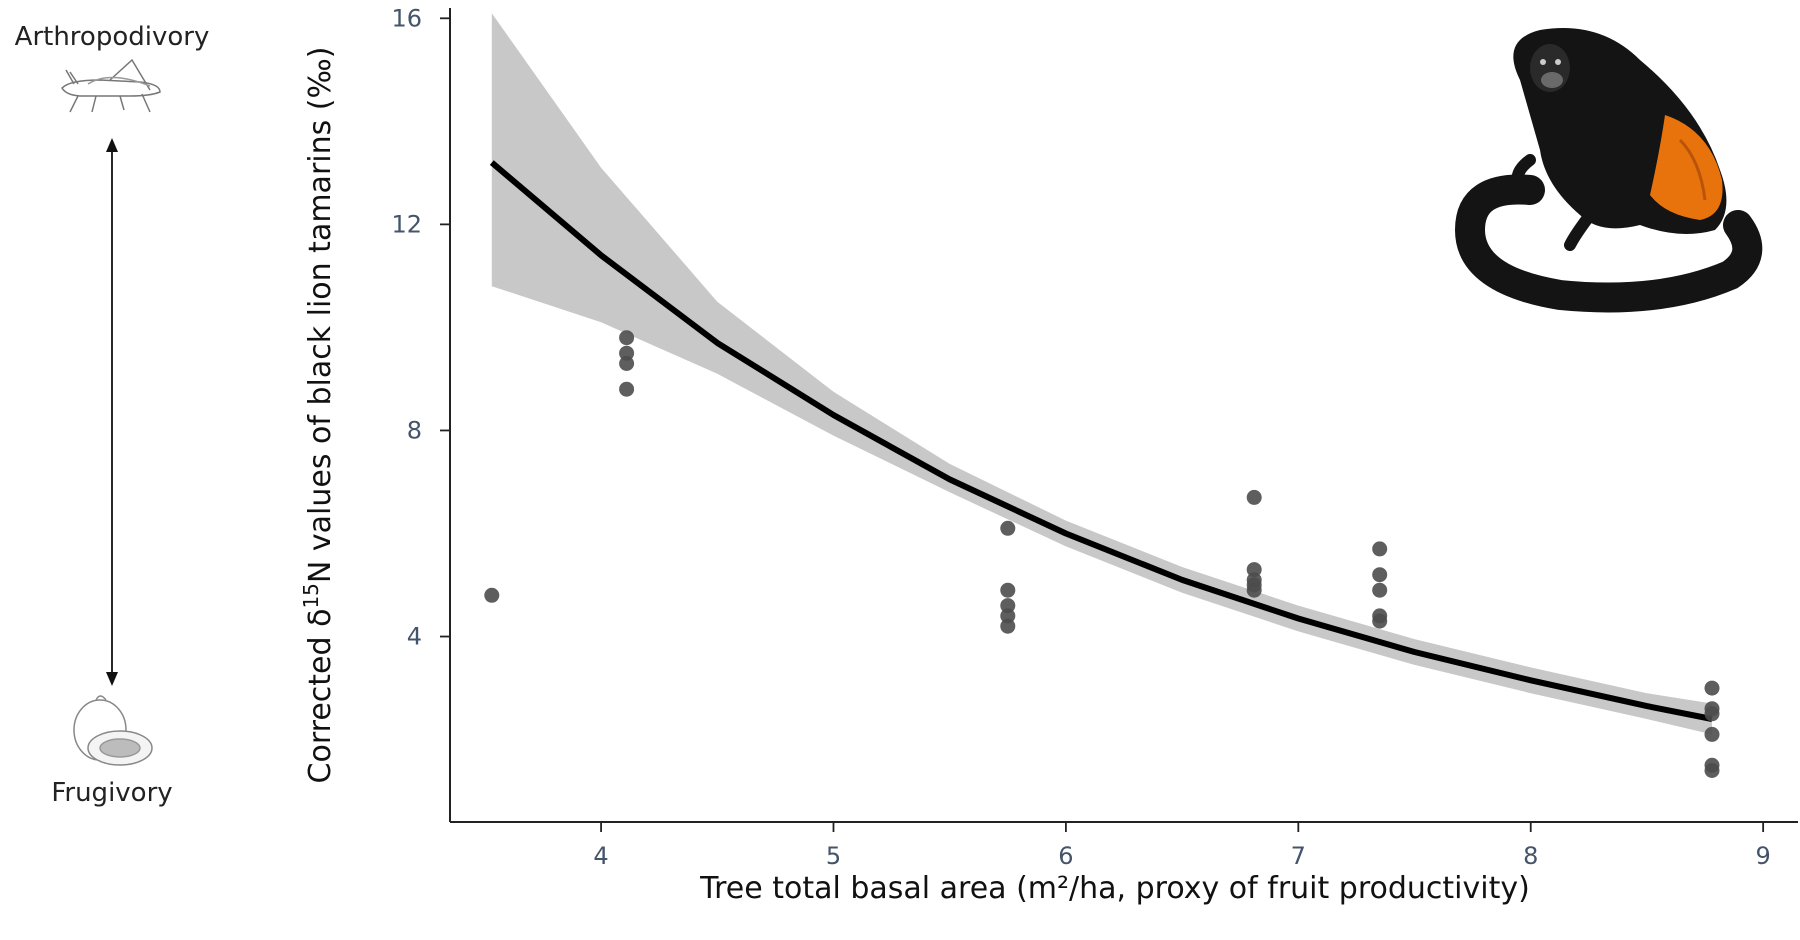  Describe the element at coordinates (1762, 856) in the screenshot. I see `x-tick-label: 9` at that location.